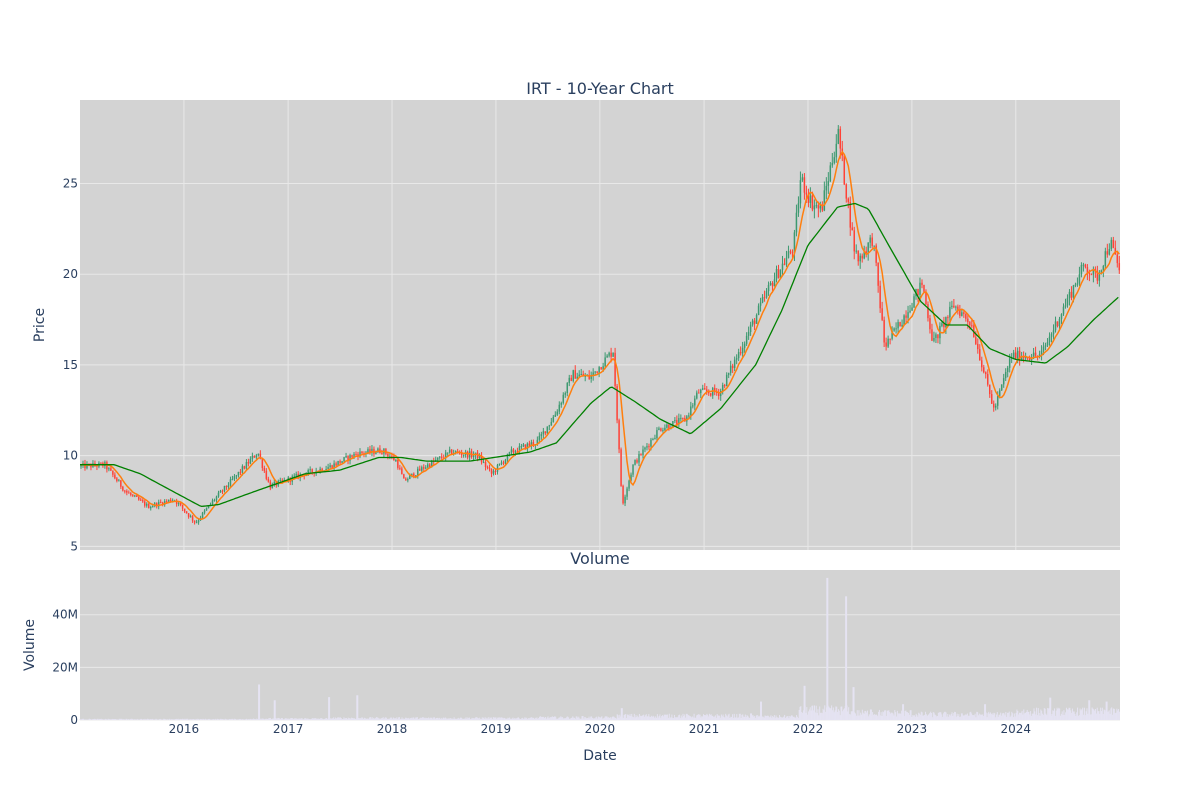 This screenshot has height=800, width=1200. I want to click on volume-spike-bar, so click(1089, 710).